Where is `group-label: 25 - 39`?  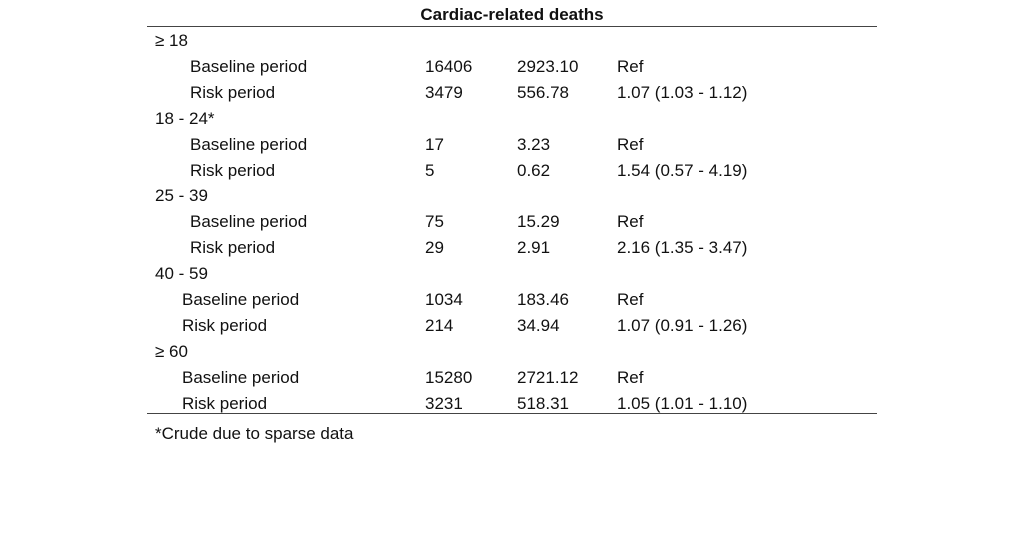
group-label: 25 - 39 is located at coordinates (181, 196).